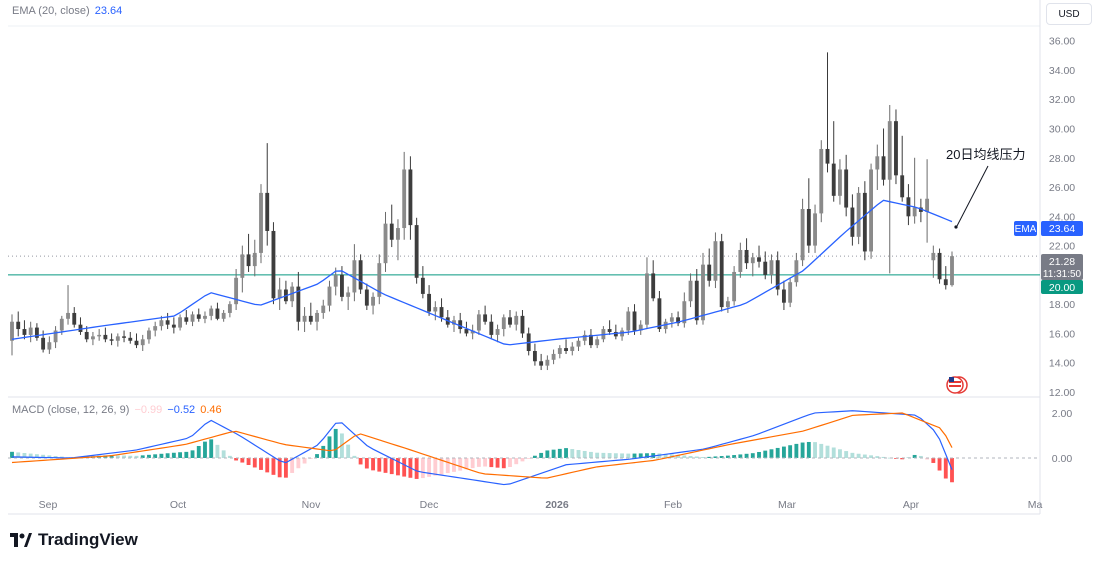  Describe the element at coordinates (1062, 287) in the screenshot. I see `level-price-tag: 20.00` at that location.